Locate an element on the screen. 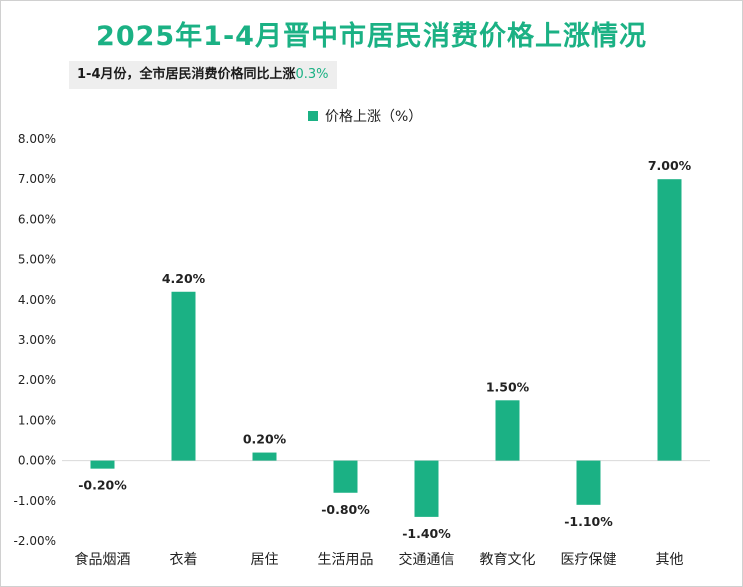 The width and height of the screenshot is (743, 587). y-tick-label: 5.00% is located at coordinates (37, 260).